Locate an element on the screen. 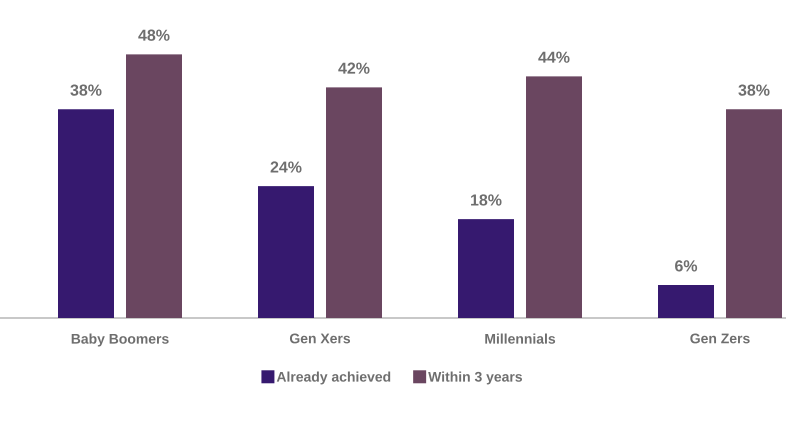  data-label: 44% is located at coordinates (554, 57).